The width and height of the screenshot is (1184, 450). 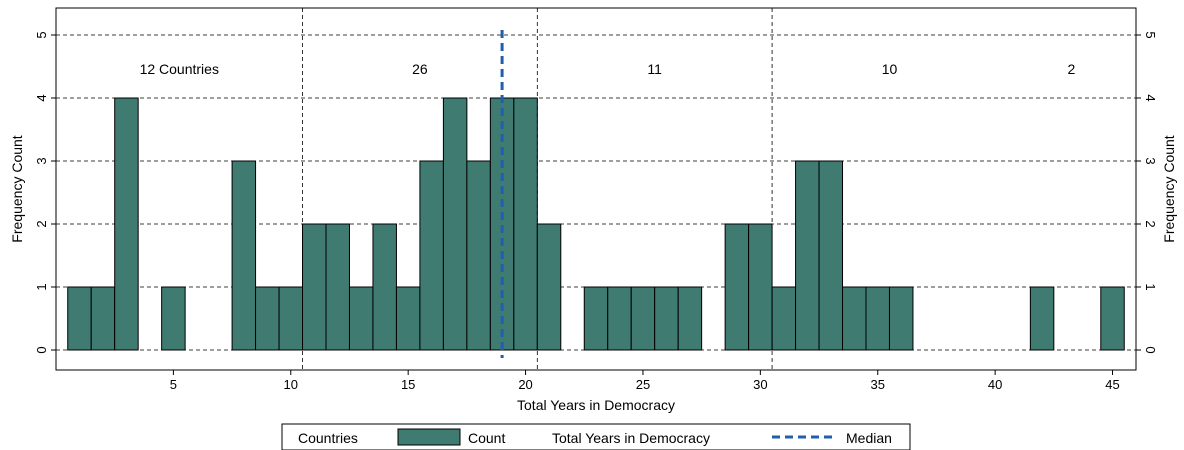 What do you see at coordinates (41, 160) in the screenshot?
I see `y-left-tick-label-3: 3` at bounding box center [41, 160].